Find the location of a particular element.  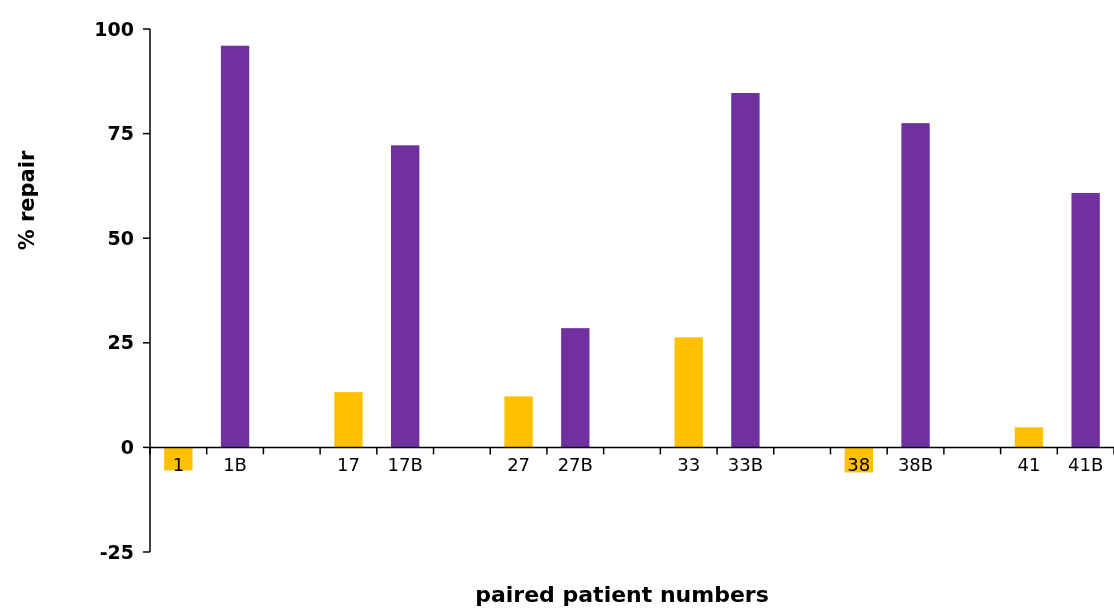

x-tick-label: 33 is located at coordinates (689, 465).